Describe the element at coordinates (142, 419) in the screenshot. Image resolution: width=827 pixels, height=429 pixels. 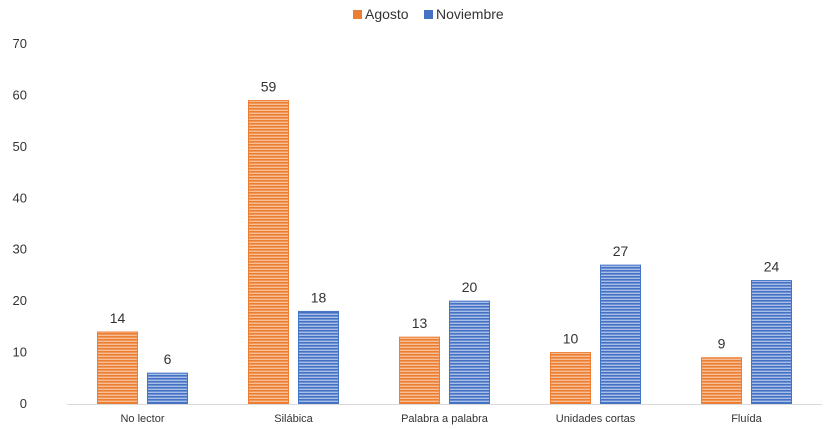
I see `x-tick-label: No lector` at that location.